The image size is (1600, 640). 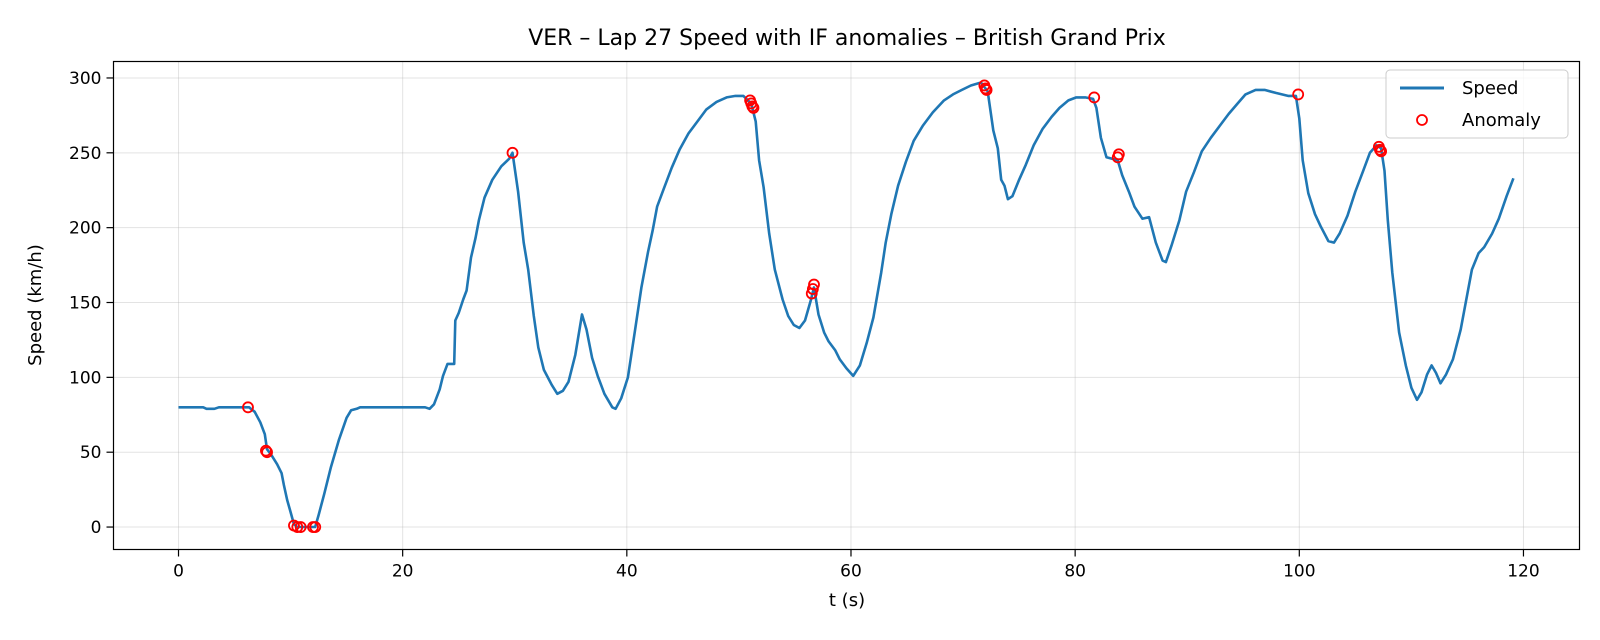 I want to click on y-tick-label: 150, so click(x=85, y=304).